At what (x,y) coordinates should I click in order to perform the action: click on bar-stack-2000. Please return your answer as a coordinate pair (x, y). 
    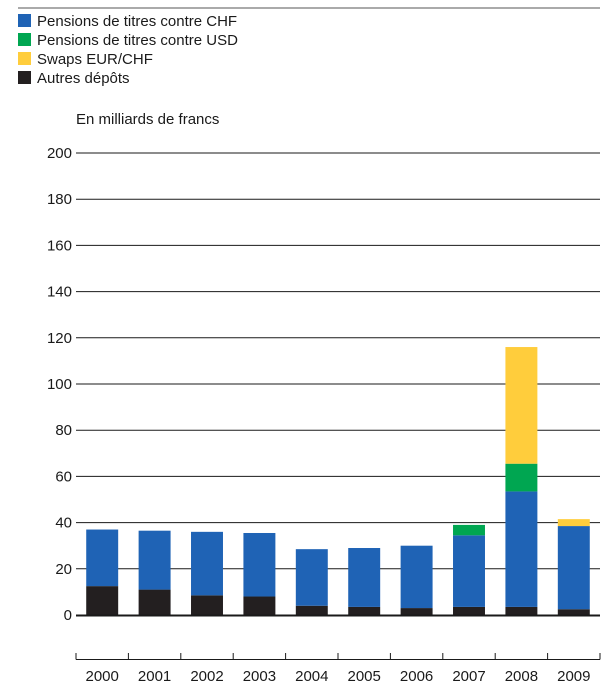
    Looking at the image, I should click on (102, 572).